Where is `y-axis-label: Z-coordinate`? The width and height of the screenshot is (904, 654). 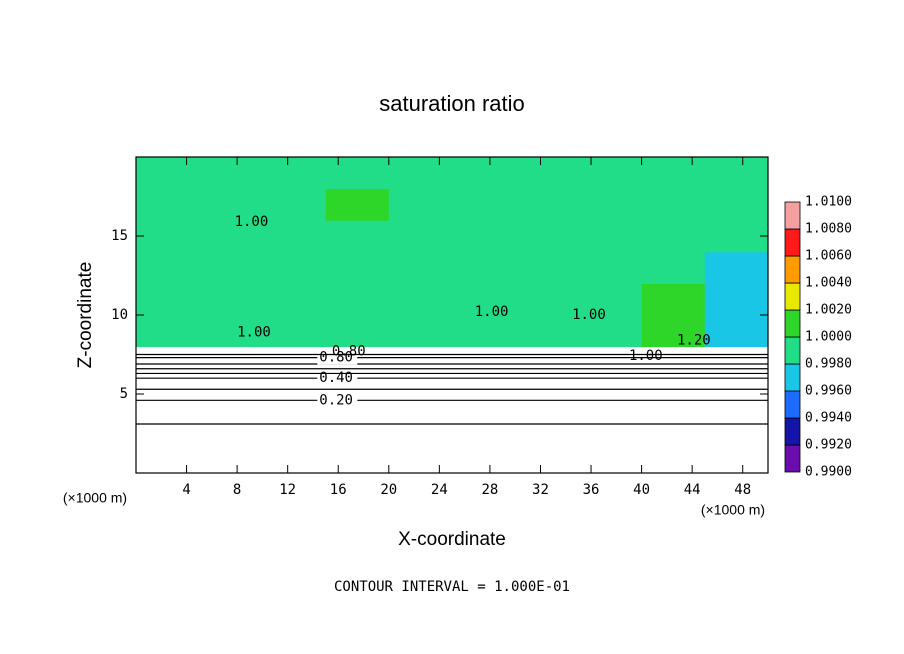
y-axis-label: Z-coordinate is located at coordinates (85, 315).